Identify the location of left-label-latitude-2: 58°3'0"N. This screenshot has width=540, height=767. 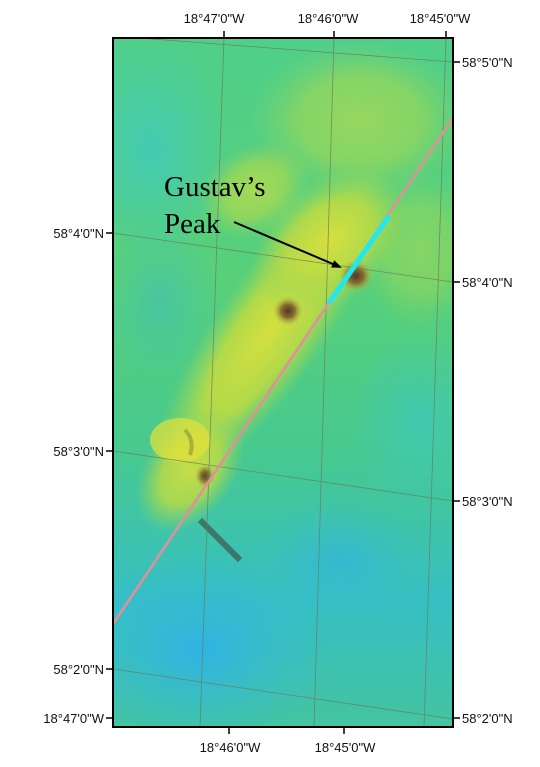
(78, 451).